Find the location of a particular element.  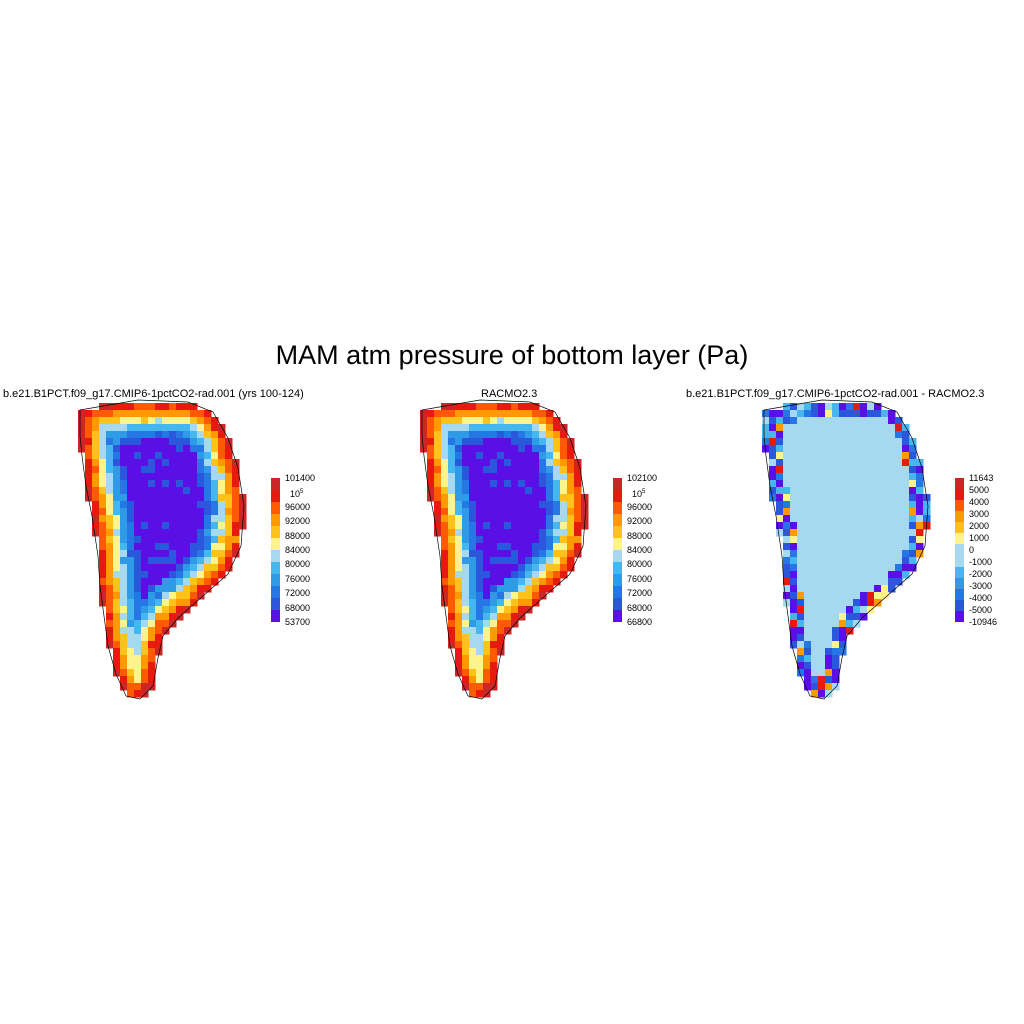

colorbar-label: -3000 is located at coordinates (981, 586).